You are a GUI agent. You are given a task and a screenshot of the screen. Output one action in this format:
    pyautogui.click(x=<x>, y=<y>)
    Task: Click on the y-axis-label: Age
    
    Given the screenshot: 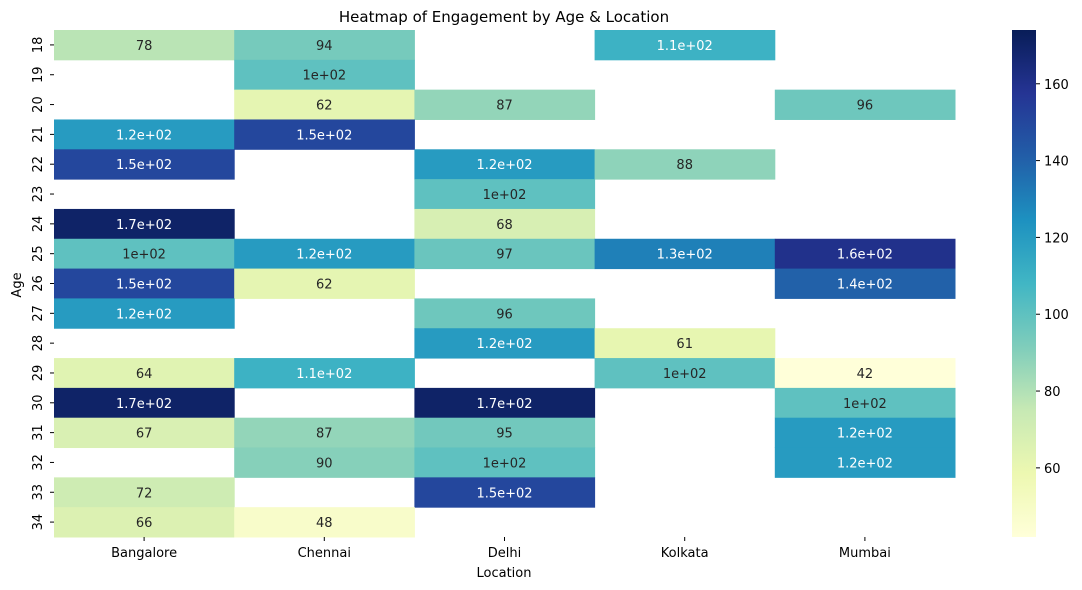 What is the action you would take?
    pyautogui.click(x=17, y=284)
    